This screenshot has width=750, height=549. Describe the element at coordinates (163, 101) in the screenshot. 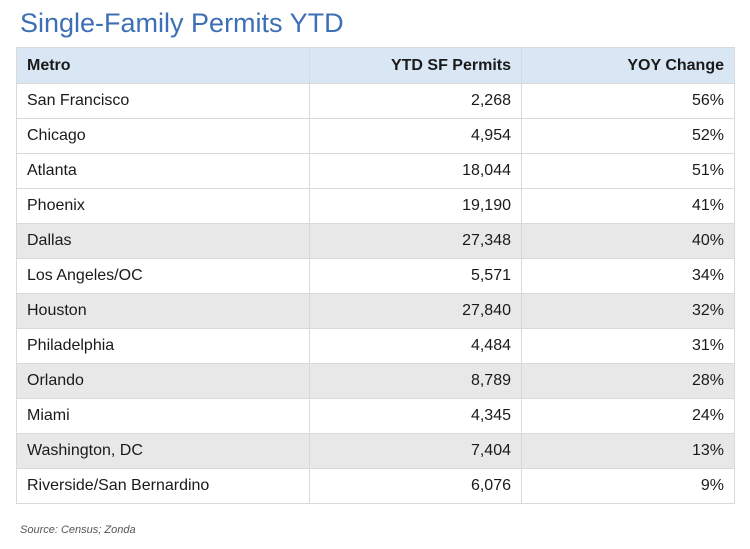

I see `cell-metro: San Francisco` at that location.